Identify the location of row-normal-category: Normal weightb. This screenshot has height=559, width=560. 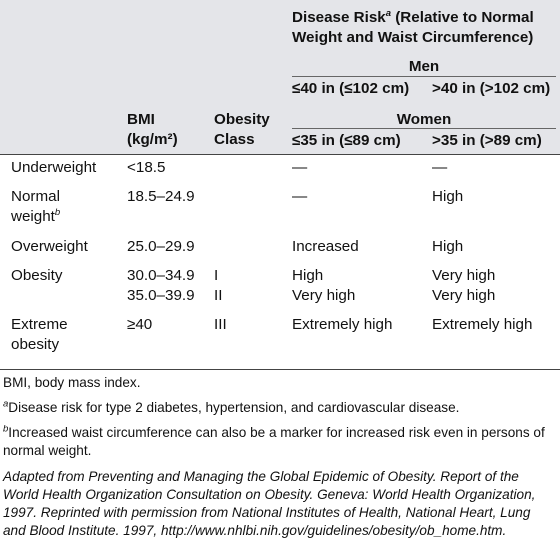
(35, 207).